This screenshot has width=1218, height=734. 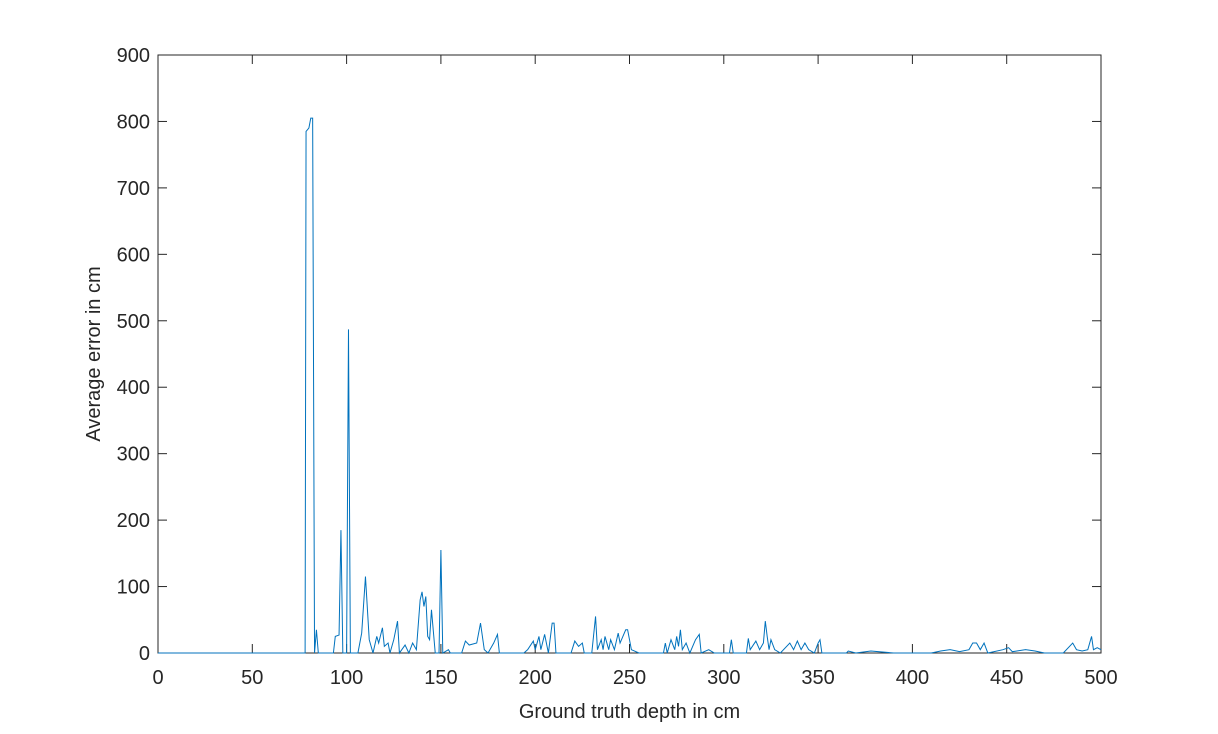 I want to click on y-tick-label: 400, so click(x=133, y=388).